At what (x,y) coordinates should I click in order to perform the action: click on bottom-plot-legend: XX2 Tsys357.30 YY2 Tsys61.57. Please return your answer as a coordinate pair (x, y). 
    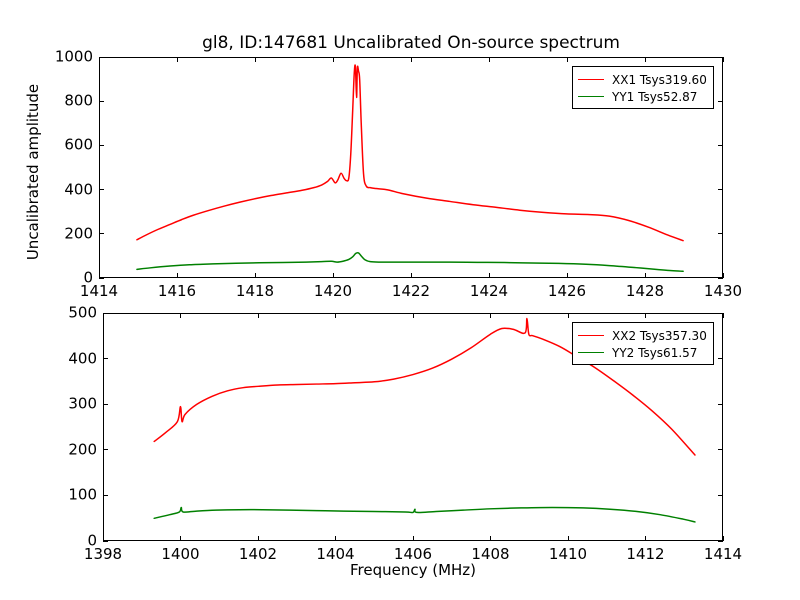
    Looking at the image, I should click on (643, 343).